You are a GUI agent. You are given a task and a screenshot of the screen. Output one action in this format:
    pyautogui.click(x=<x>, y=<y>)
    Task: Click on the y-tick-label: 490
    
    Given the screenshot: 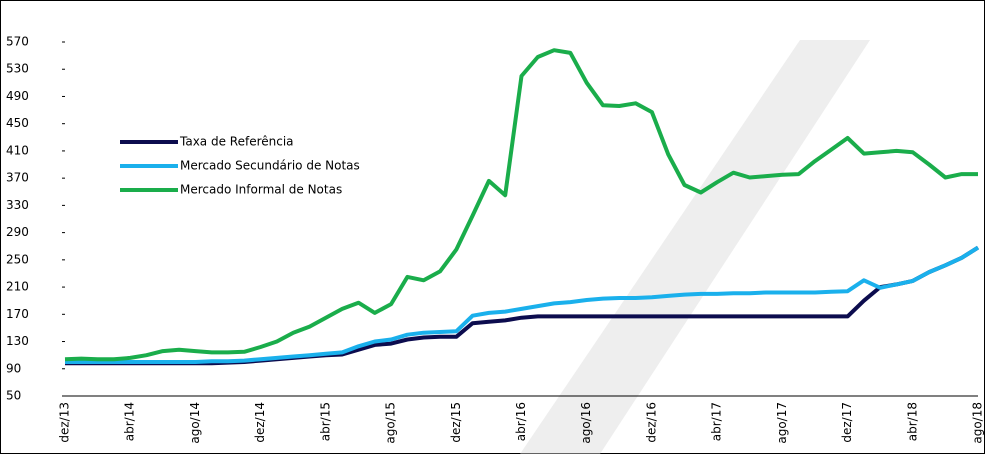 What is the action you would take?
    pyautogui.click(x=17, y=96)
    